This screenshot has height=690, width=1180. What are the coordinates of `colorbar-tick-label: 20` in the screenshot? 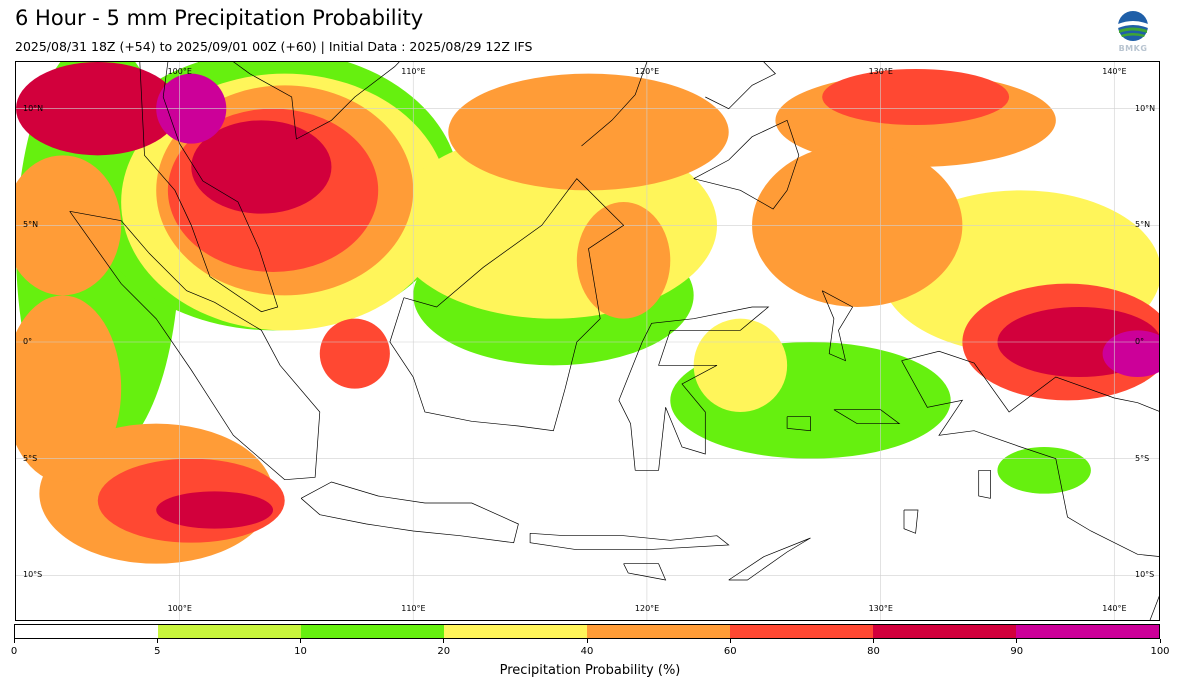 It's located at (444, 651).